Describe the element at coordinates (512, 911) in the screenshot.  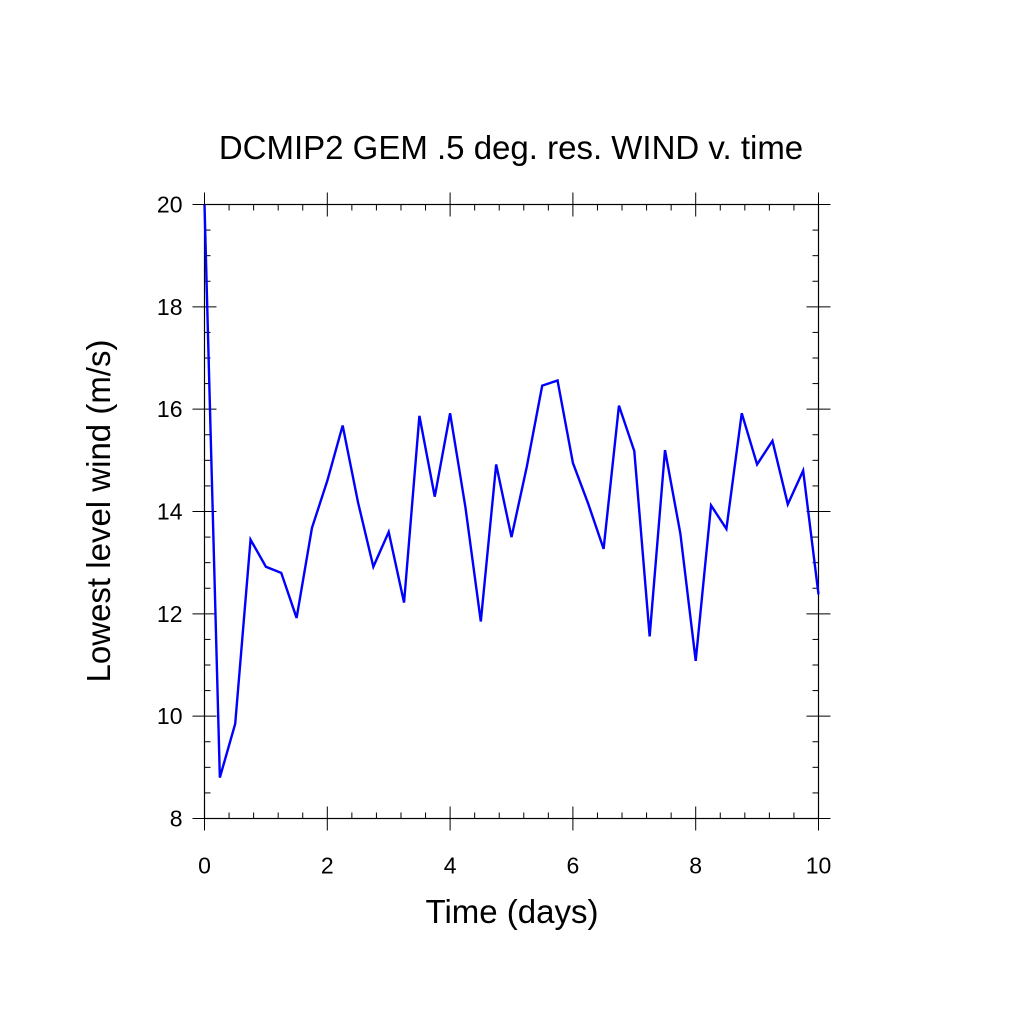
I see `x-axis-label: Time (days)` at that location.